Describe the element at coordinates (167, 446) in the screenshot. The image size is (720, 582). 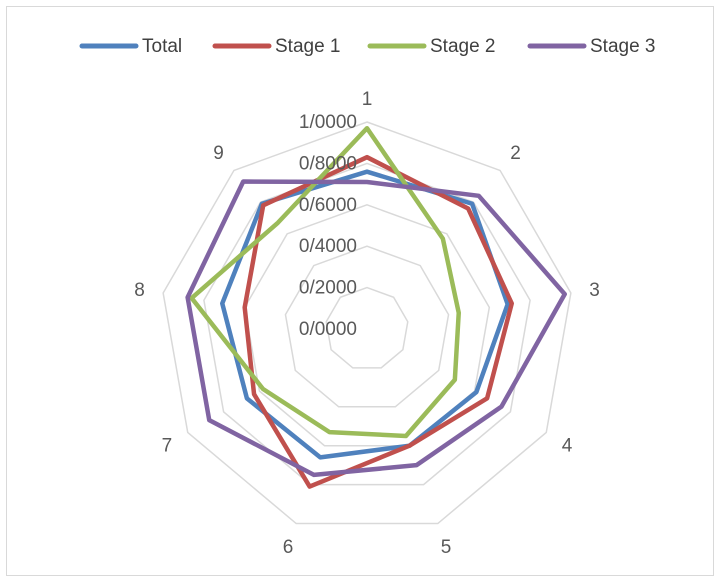
I see `category-label: 7` at that location.